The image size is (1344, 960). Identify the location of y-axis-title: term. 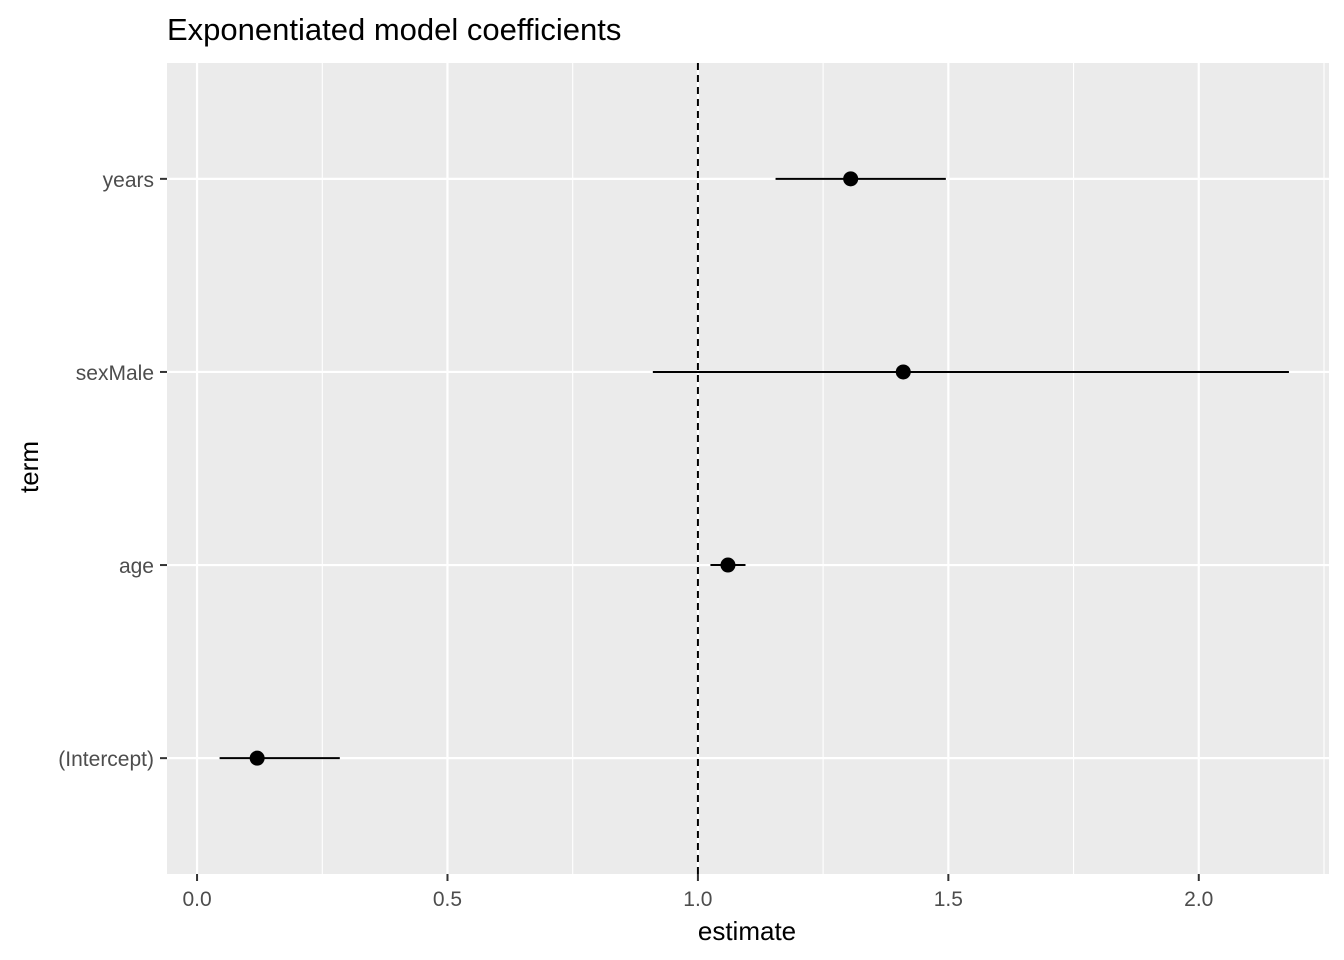
(29, 467).